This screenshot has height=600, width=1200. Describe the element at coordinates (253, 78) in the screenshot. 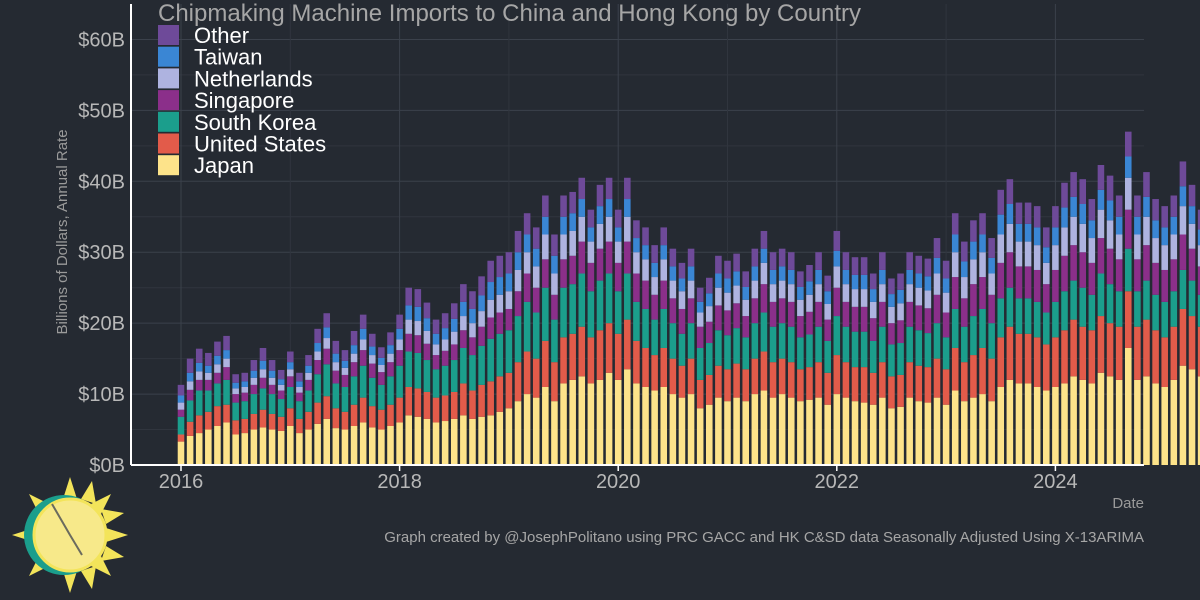

I see `legend-label: Netherlands` at that location.